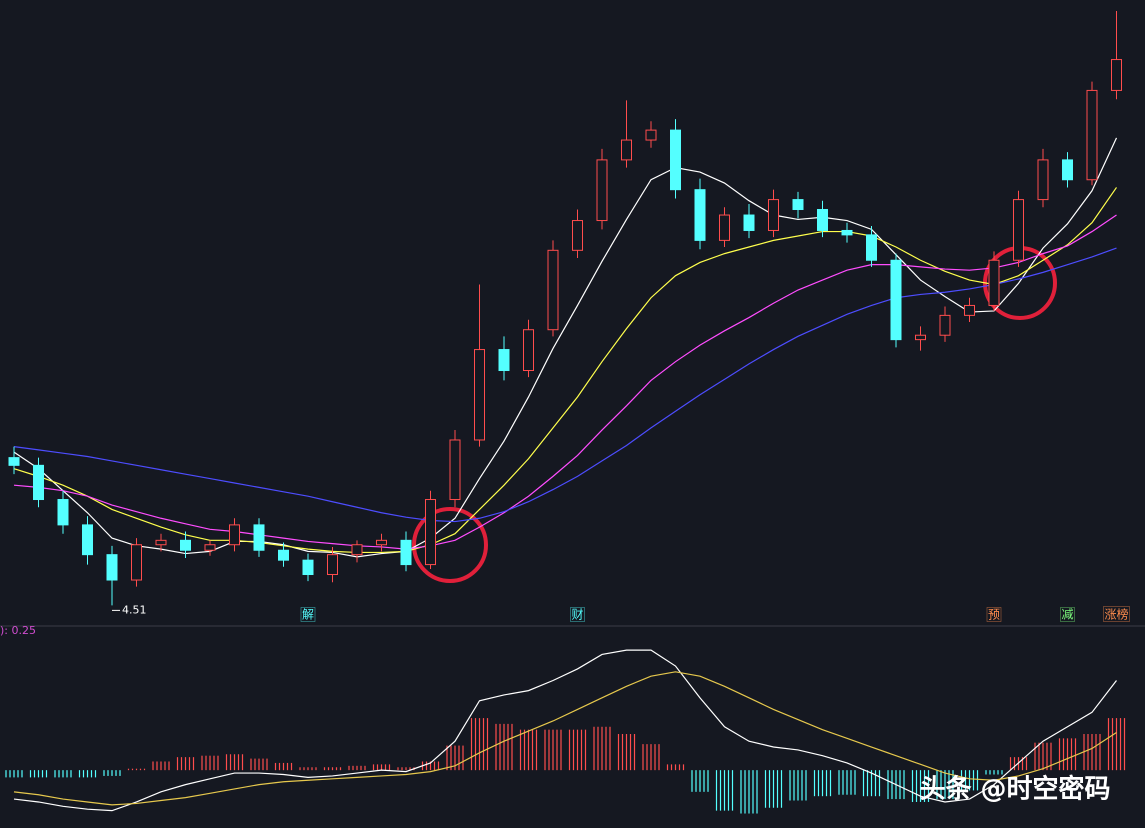  I want to click on watermark: 头条 @时空密码, so click(1014, 789).